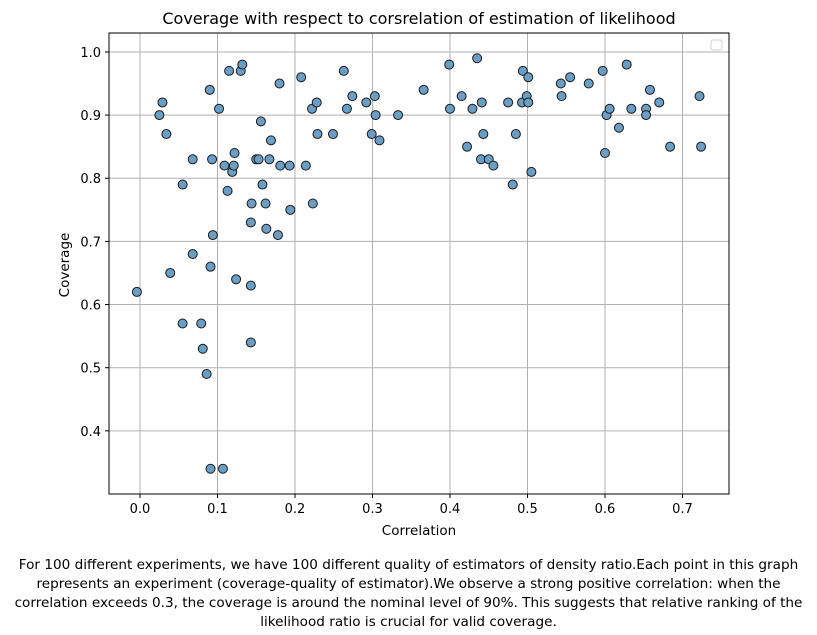  Describe the element at coordinates (90, 53) in the screenshot. I see `y-tick-label: 1.0` at that location.